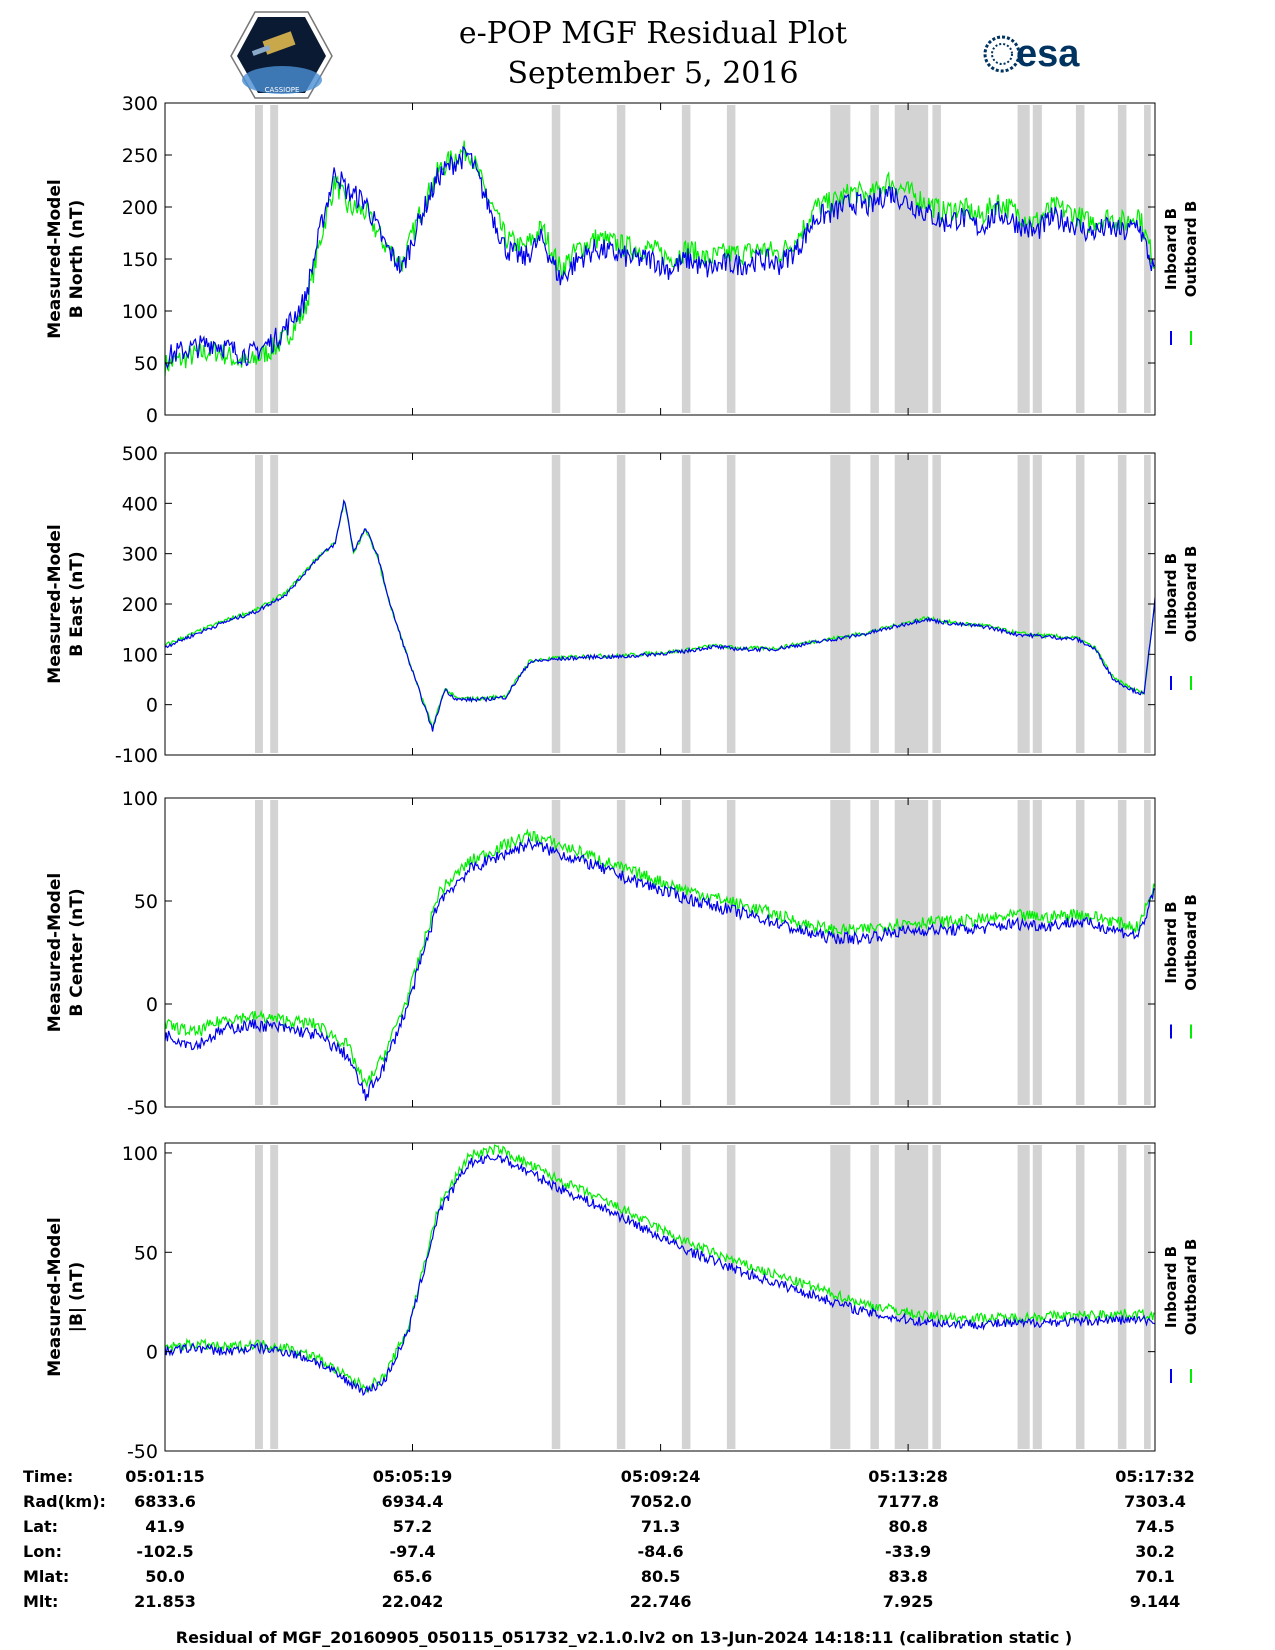 Image resolution: width=1275 pixels, height=1650 pixels. I want to click on ephemeris-row-label: Lon:, so click(42, 1551).